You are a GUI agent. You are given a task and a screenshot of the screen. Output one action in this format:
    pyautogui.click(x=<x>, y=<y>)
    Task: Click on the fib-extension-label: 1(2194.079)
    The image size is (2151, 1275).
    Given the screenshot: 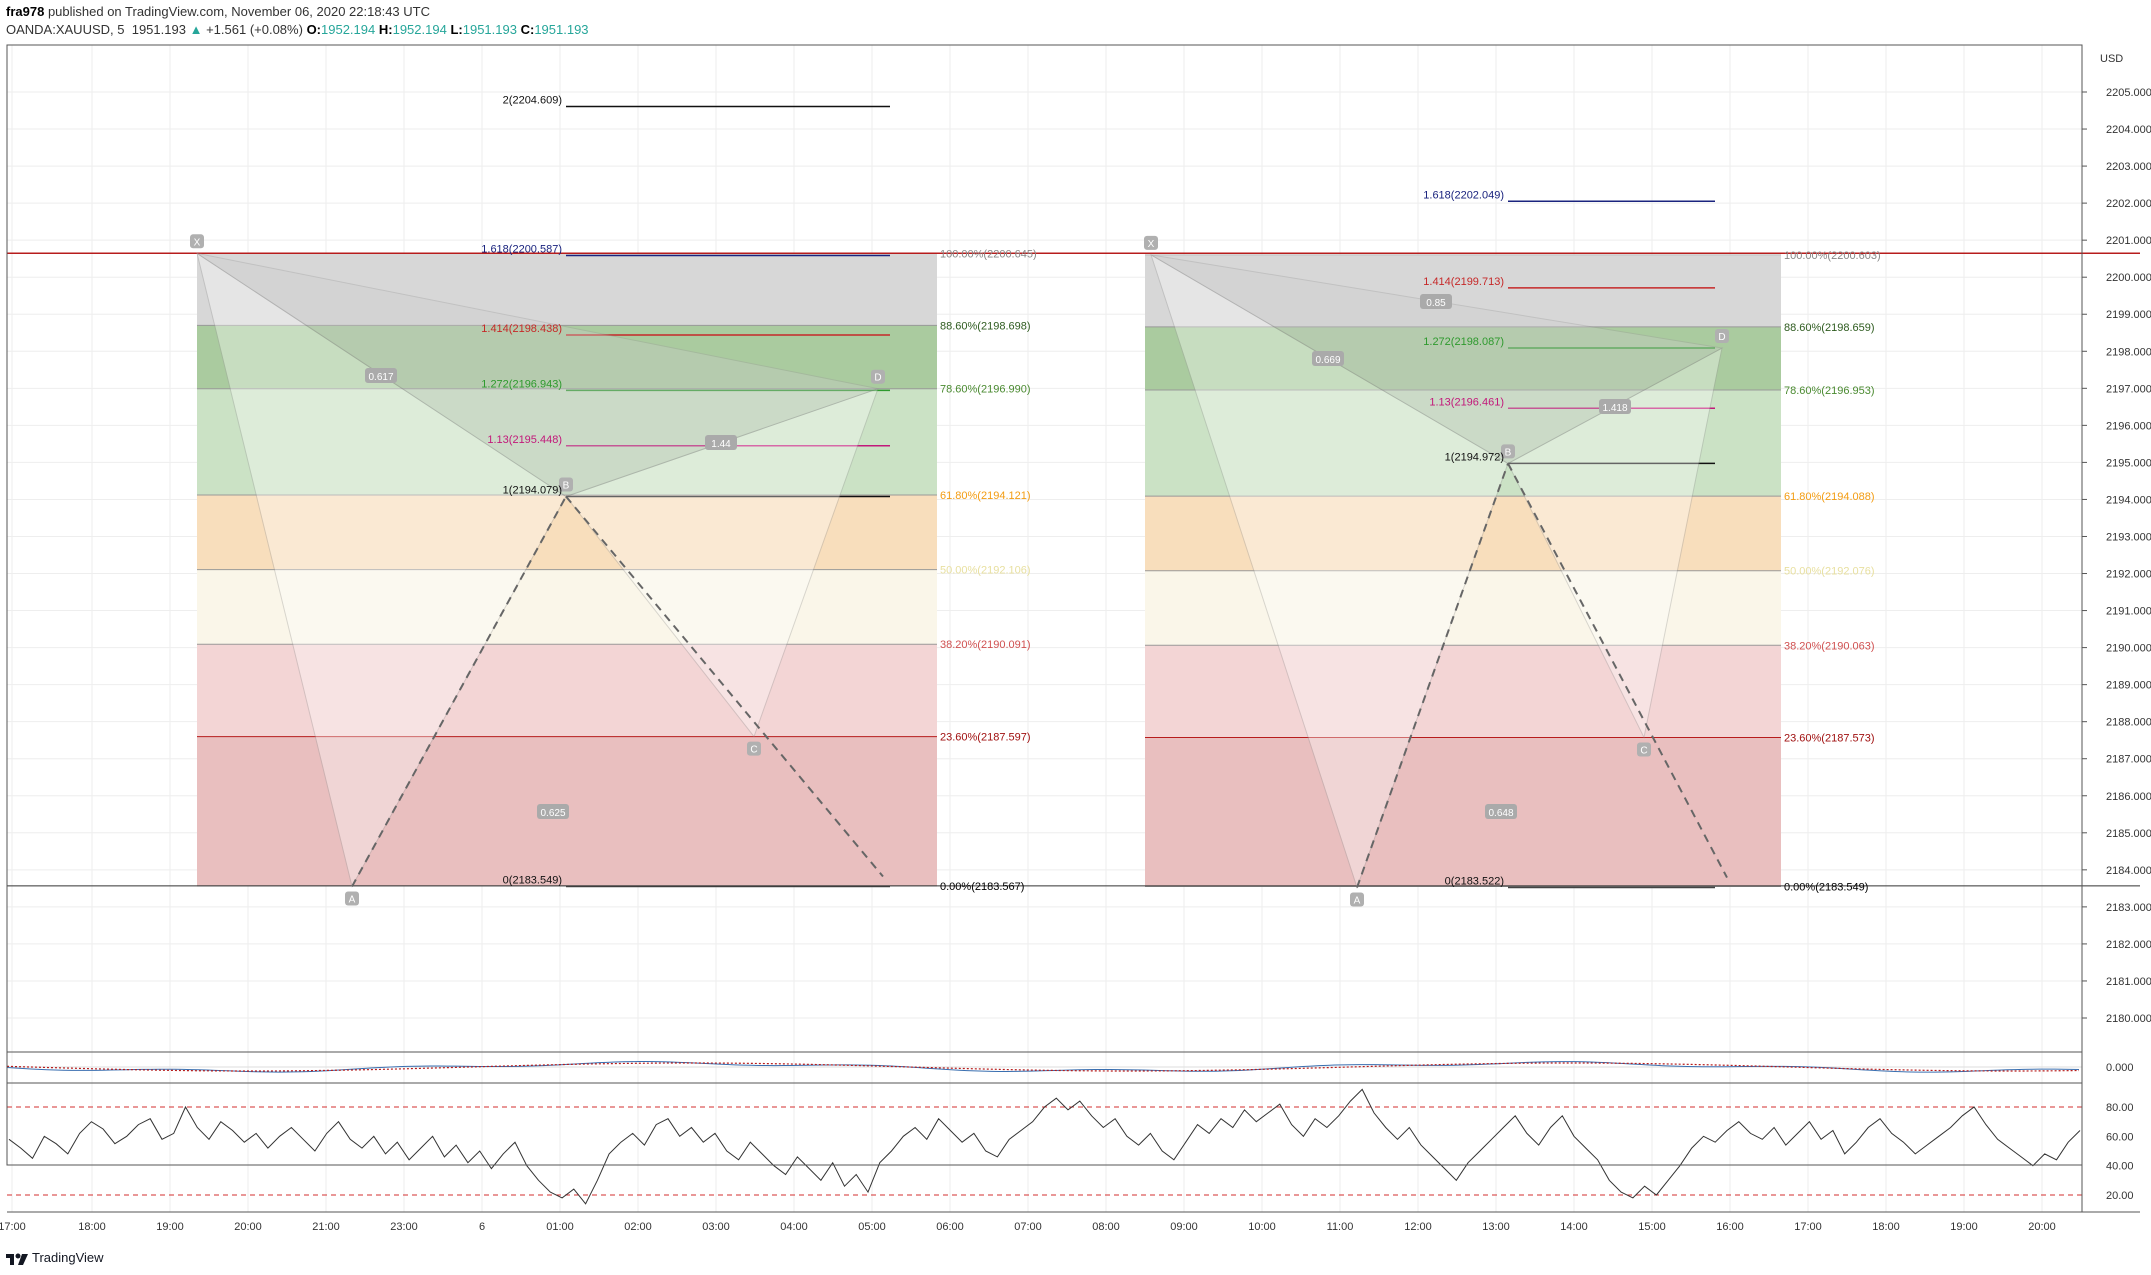 What is the action you would take?
    pyautogui.click(x=532, y=491)
    